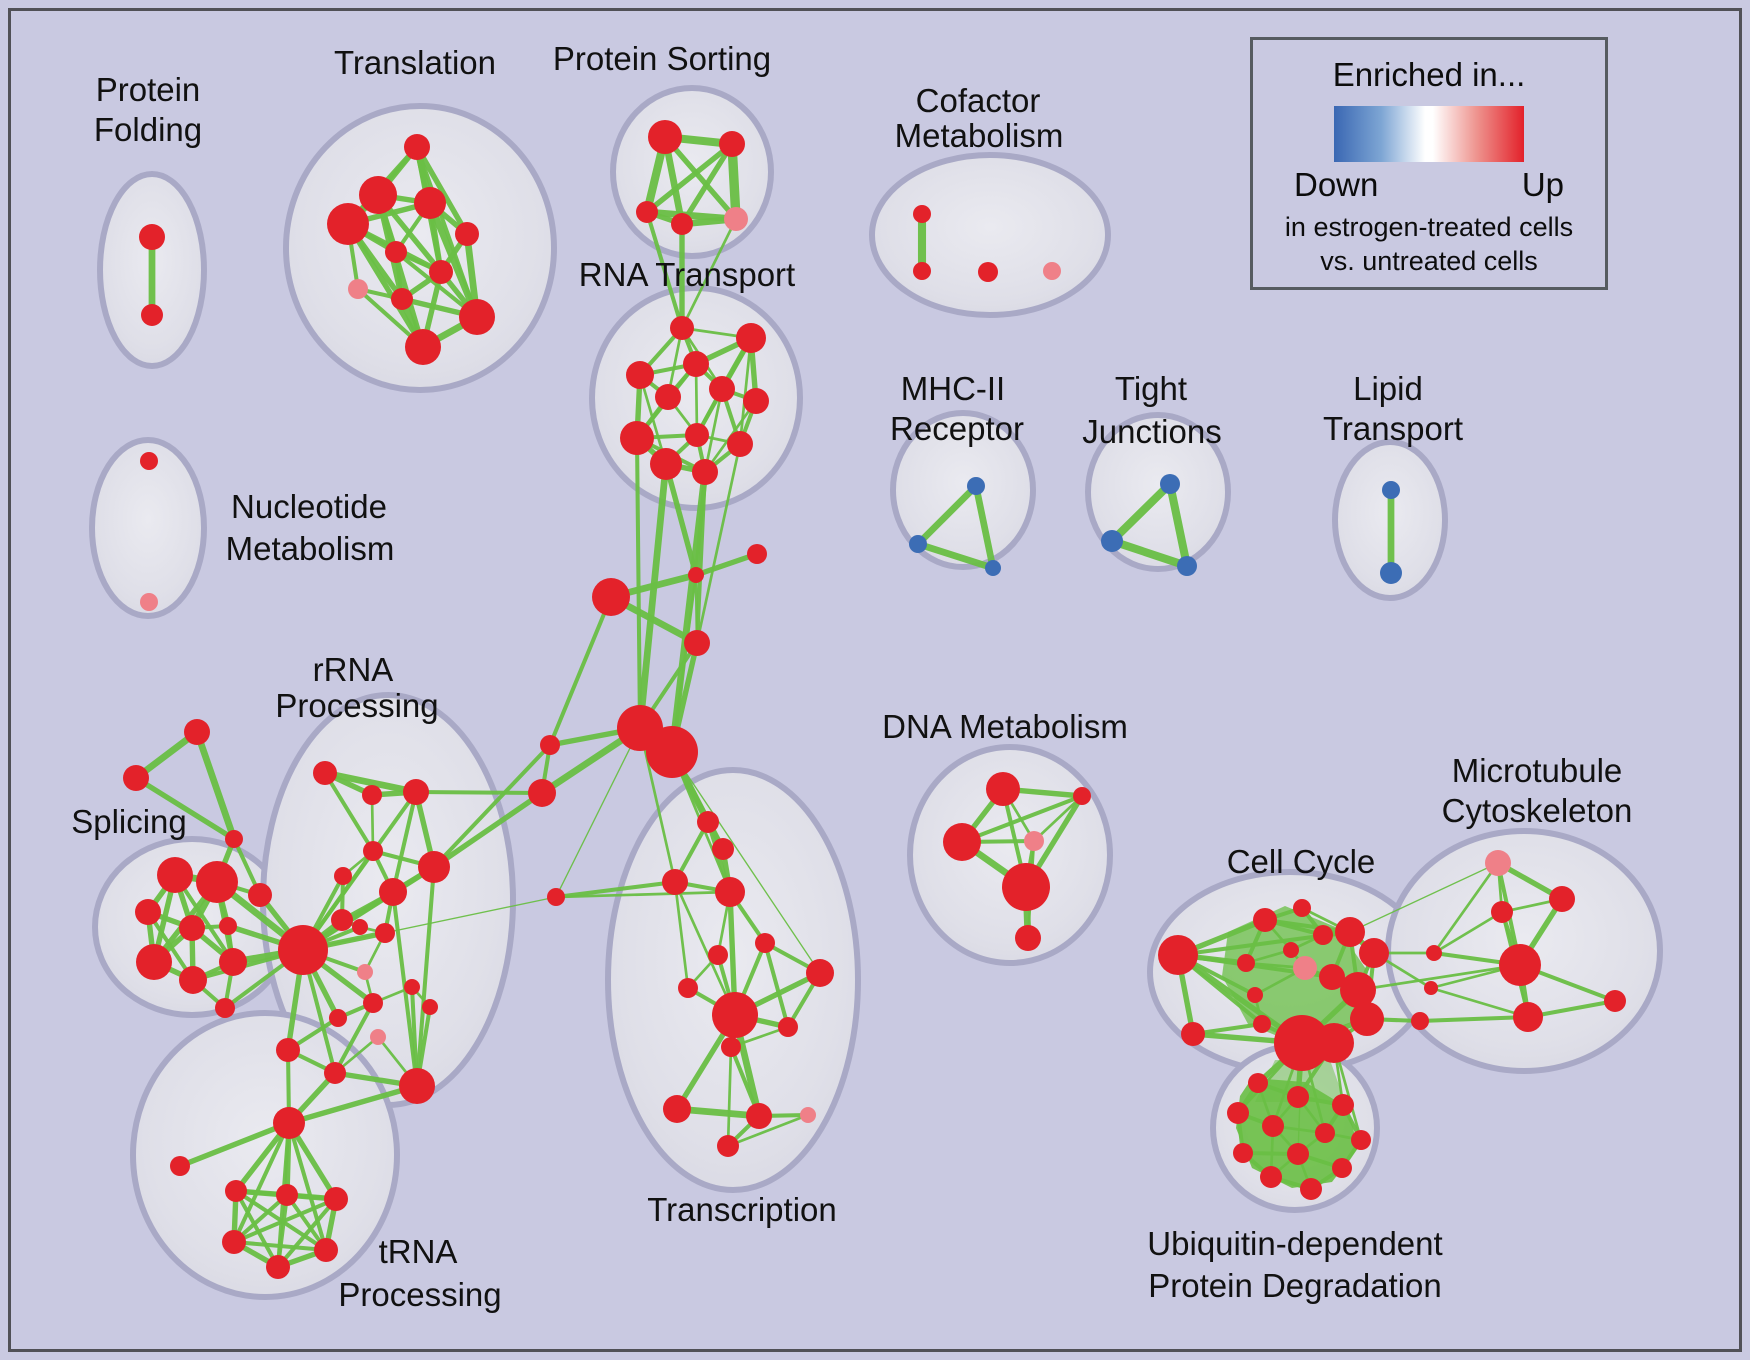 The height and width of the screenshot is (1360, 1750). Describe the element at coordinates (1393, 428) in the screenshot. I see `cluster-label-lipid-transport: Transport` at that location.